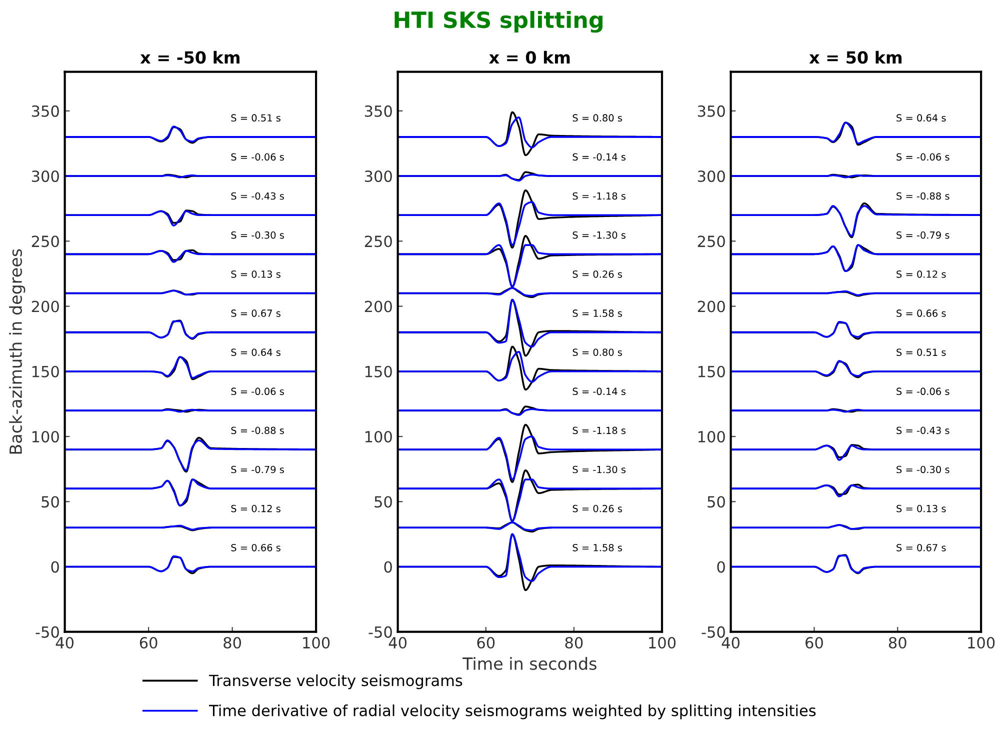 This screenshot has height=733, width=997. Describe the element at coordinates (512, 712) in the screenshot. I see `legend-label: Time derivative of radial velocity seismograms weighted by splitting intensities` at that location.